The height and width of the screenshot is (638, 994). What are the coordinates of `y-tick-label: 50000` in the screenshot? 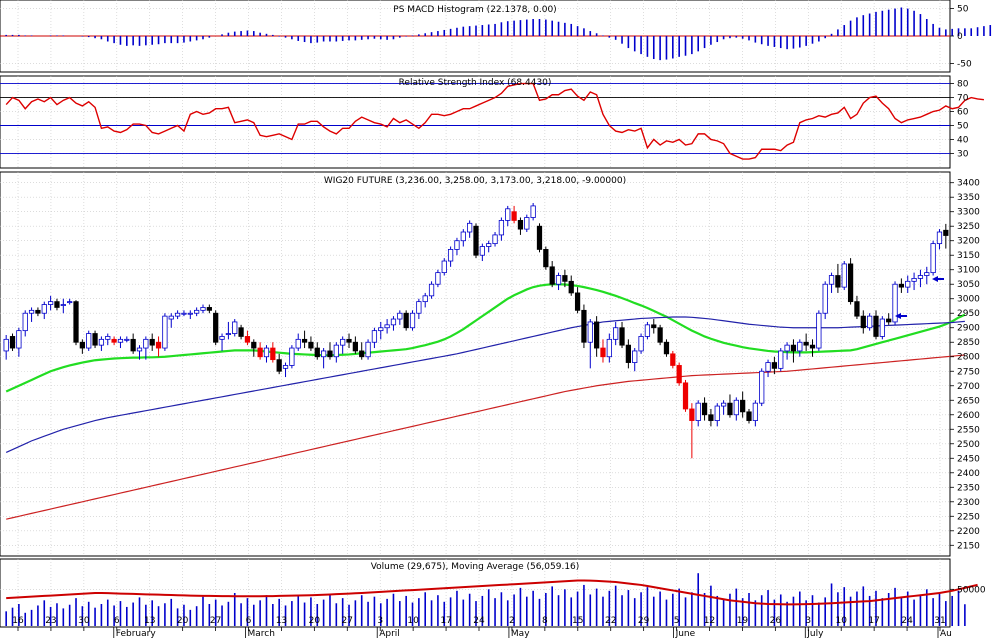 It's located at (971, 590).